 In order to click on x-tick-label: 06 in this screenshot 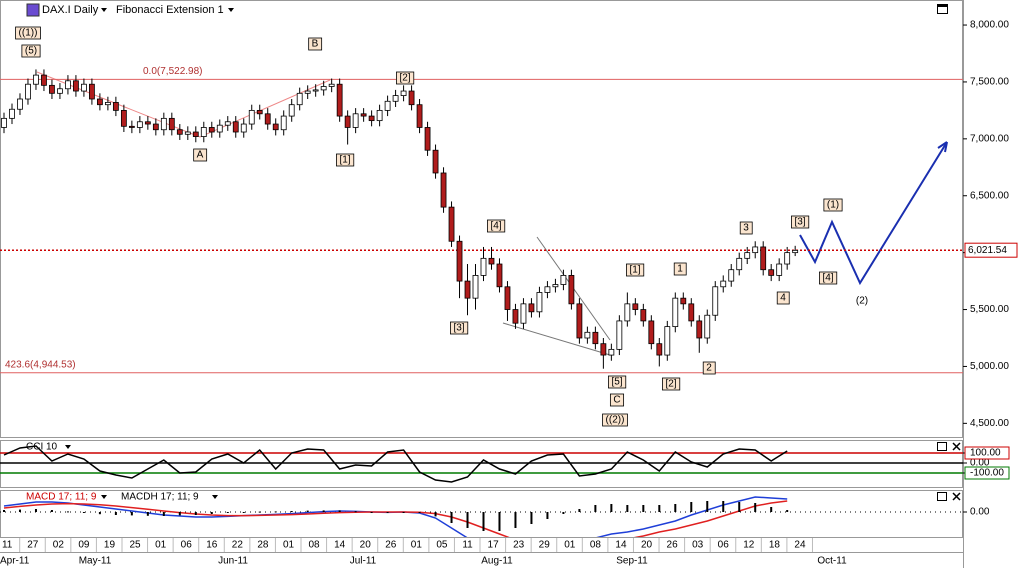, I will do `click(724, 545)`.